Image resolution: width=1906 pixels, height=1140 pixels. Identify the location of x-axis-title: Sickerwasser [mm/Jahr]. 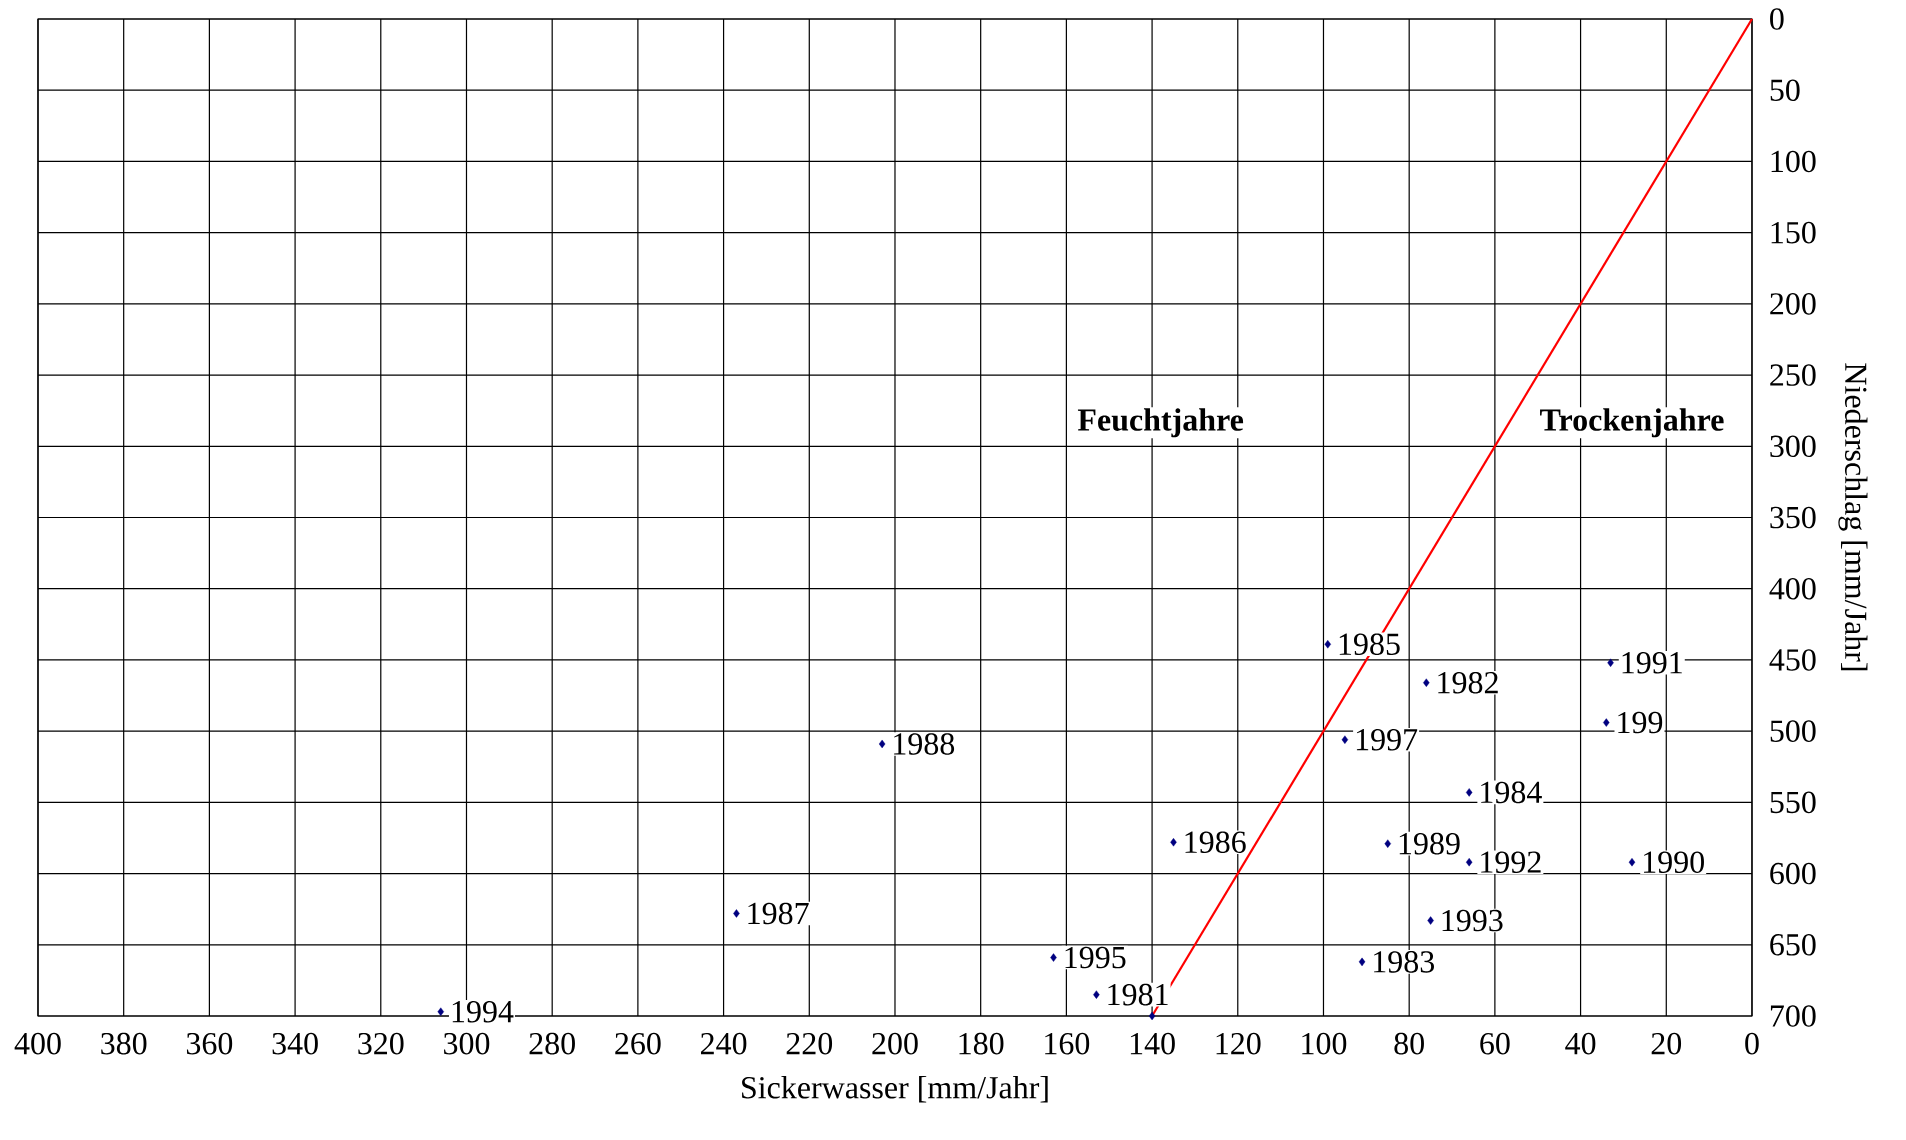
(895, 1089).